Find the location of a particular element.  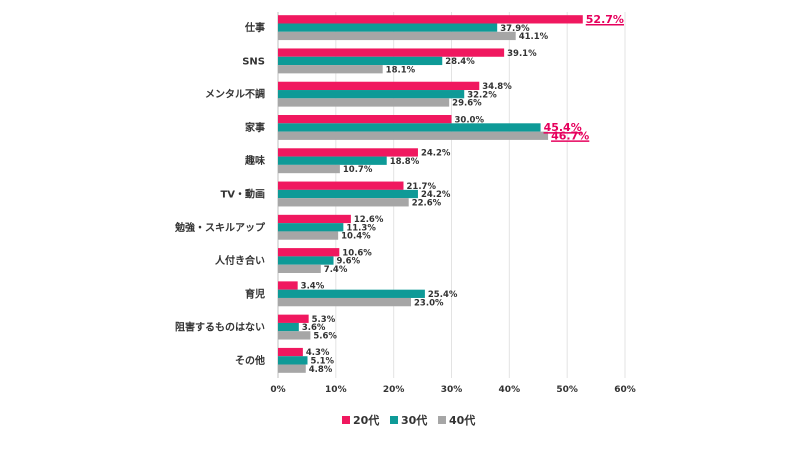

value-label: 9.6% is located at coordinates (349, 262).